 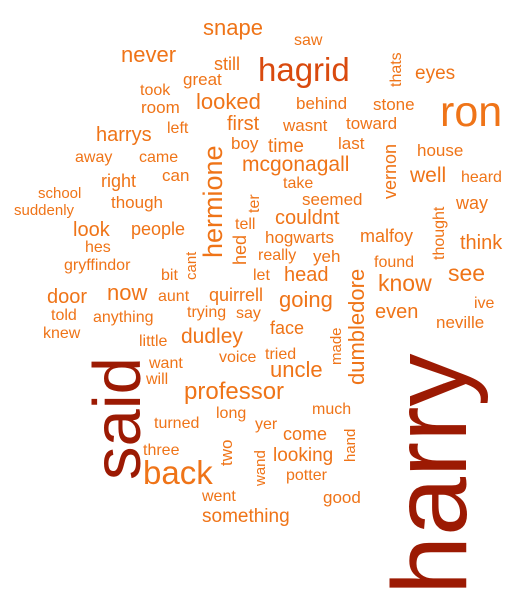 What do you see at coordinates (236, 295) in the screenshot?
I see `word-quirrell: quirrell` at bounding box center [236, 295].